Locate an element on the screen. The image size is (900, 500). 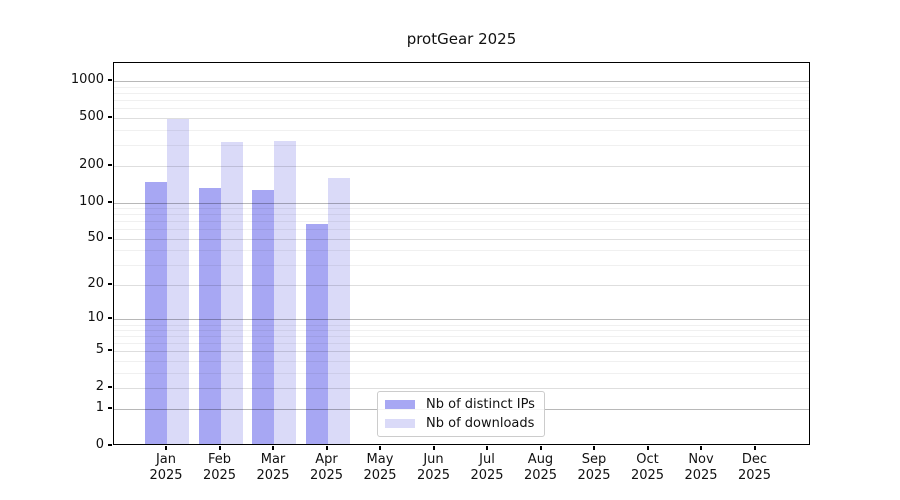
x-tick-month: Nov is located at coordinates (701, 459).